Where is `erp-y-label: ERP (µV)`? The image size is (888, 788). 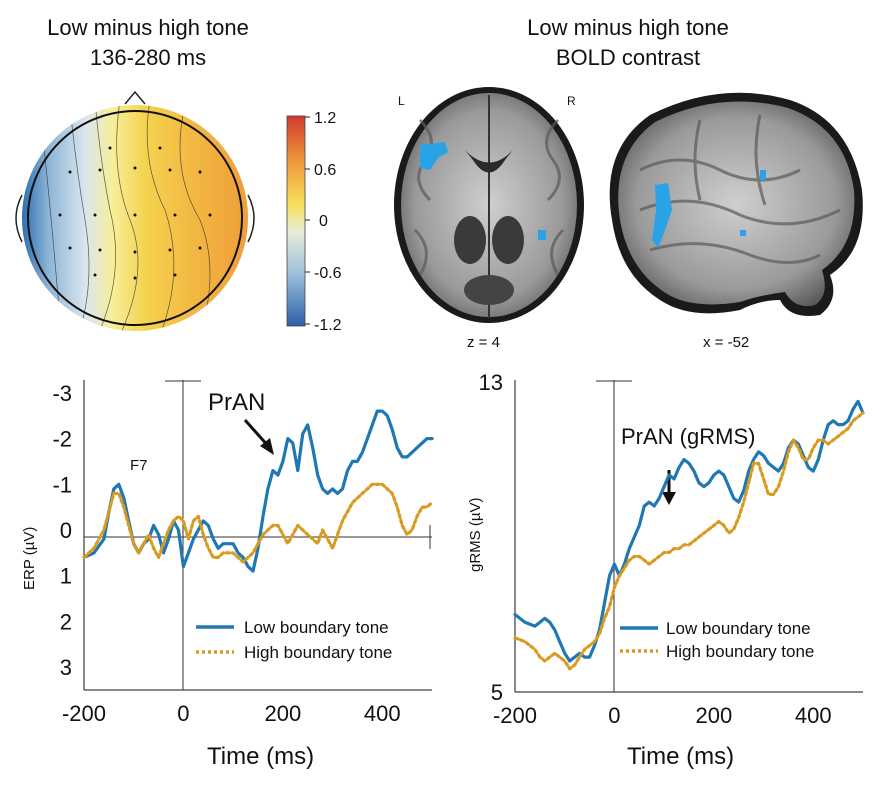 erp-y-label: ERP (µV) is located at coordinates (29, 558).